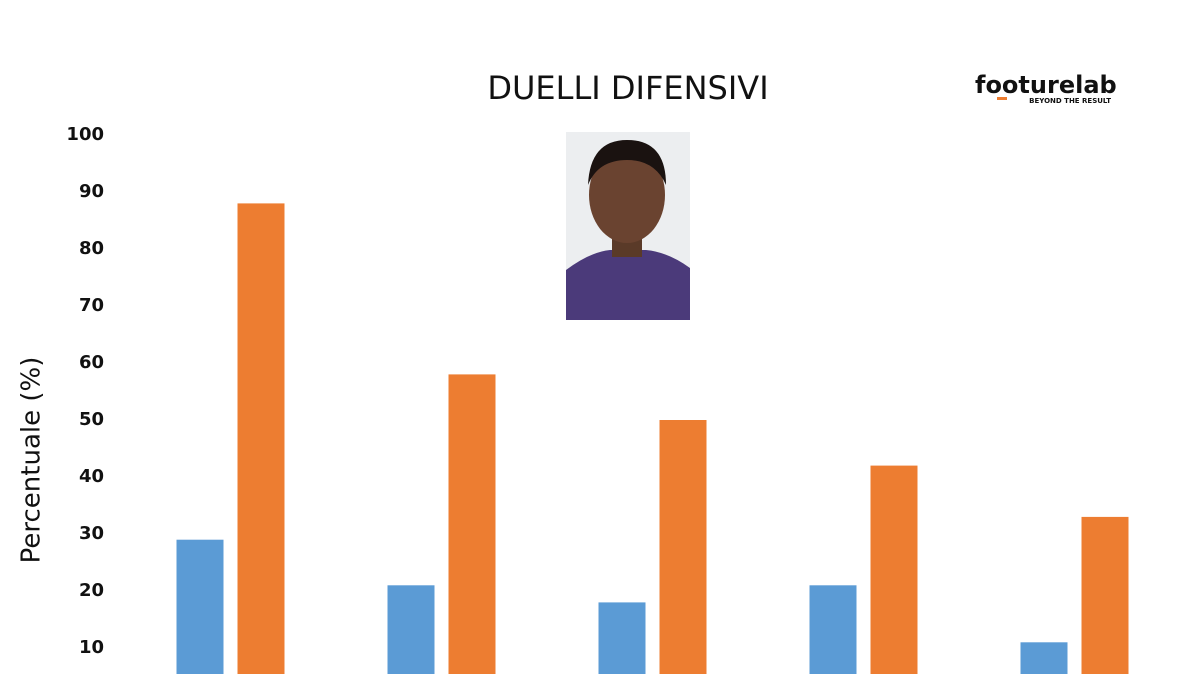  I want to click on y-tick-label: 40, so click(91, 476).